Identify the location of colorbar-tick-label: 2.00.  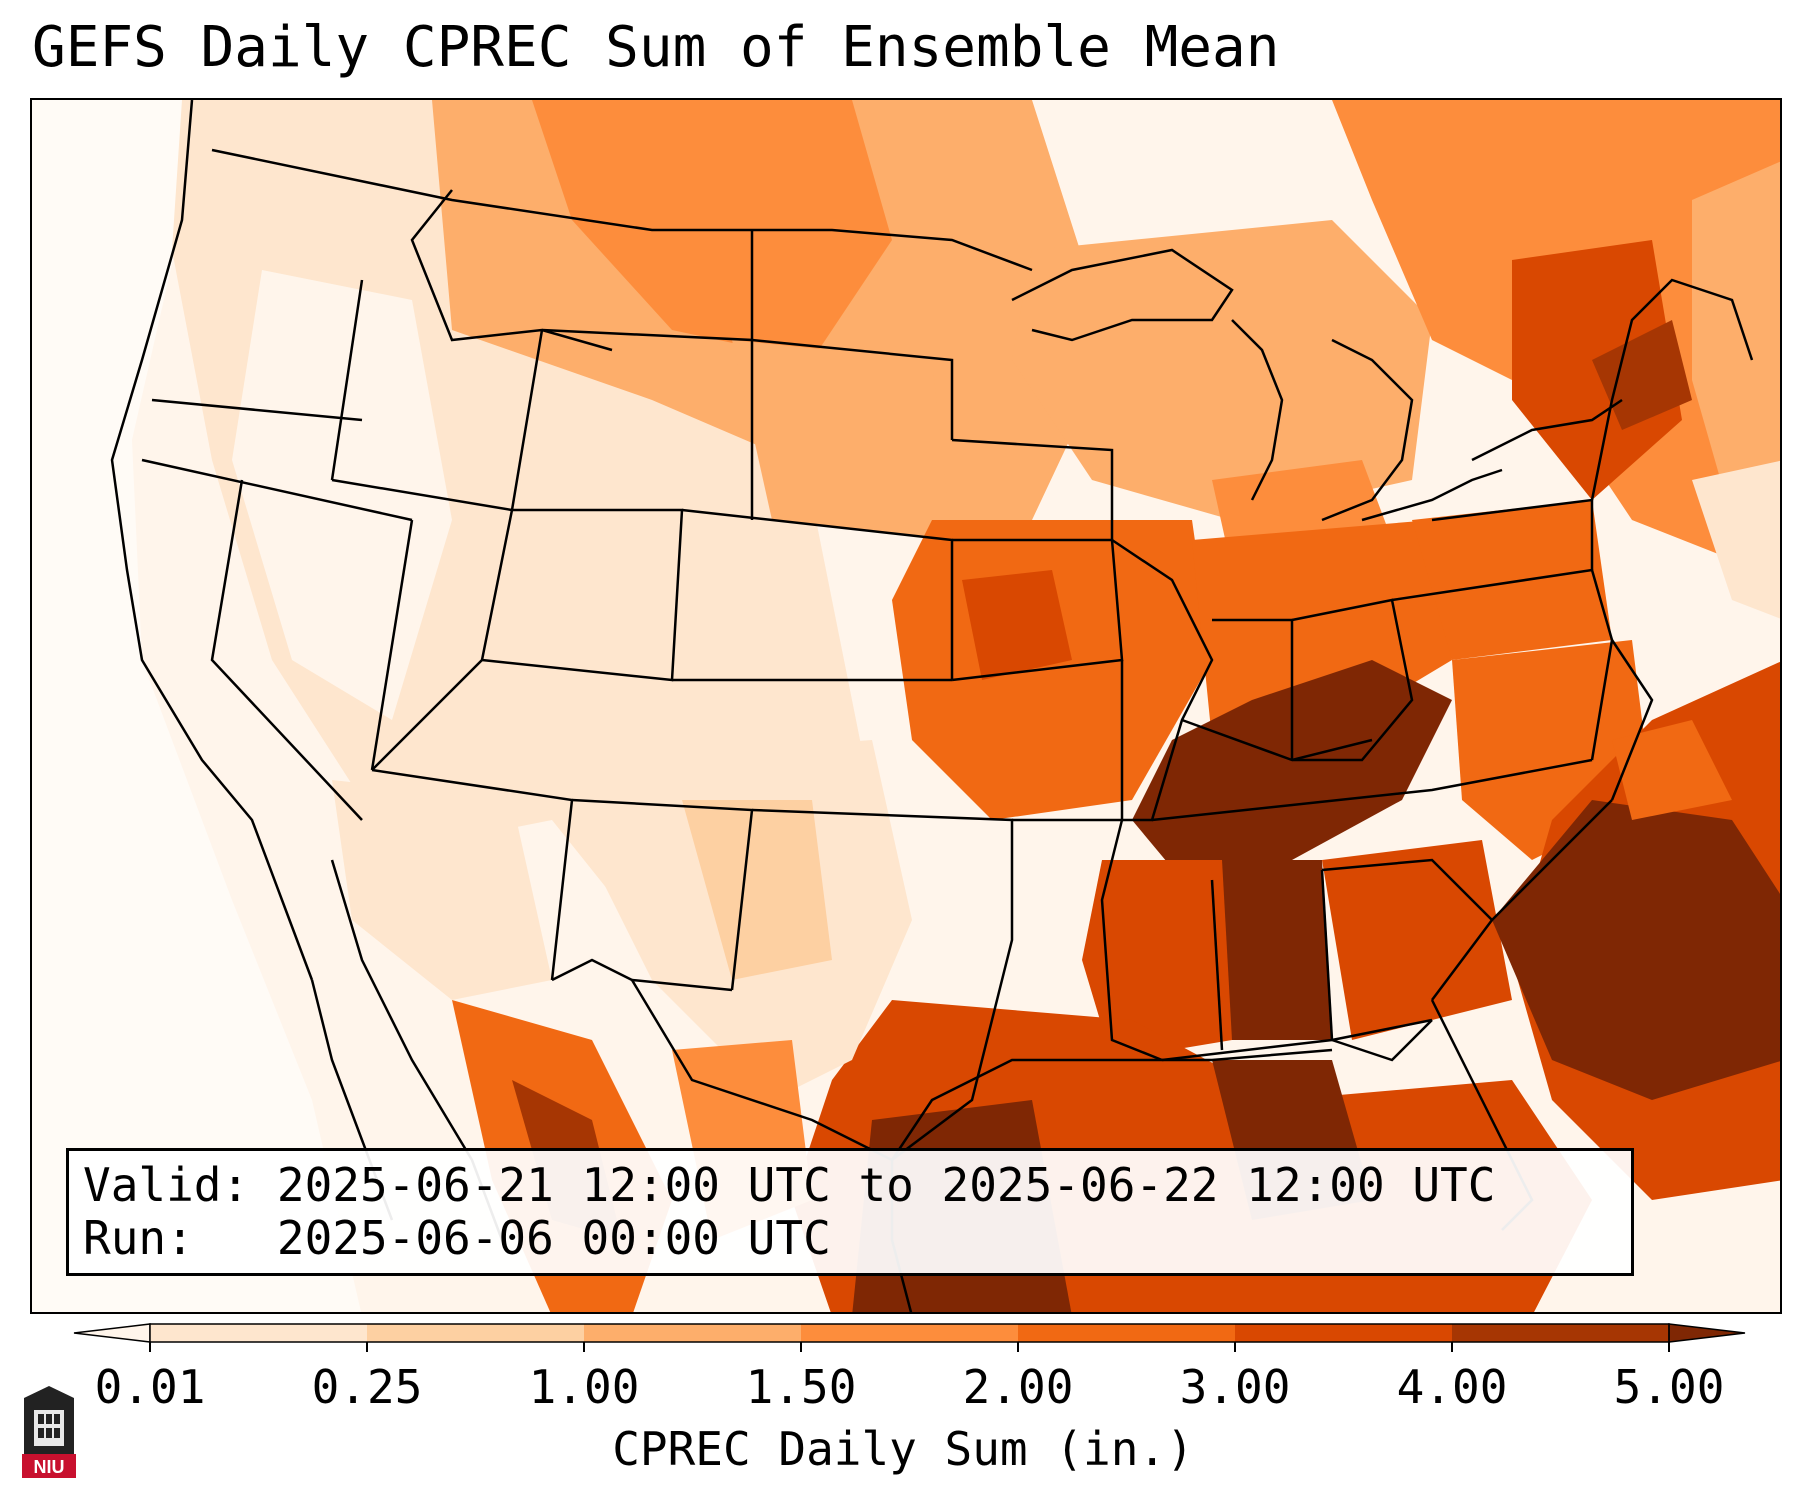
(1018, 1387).